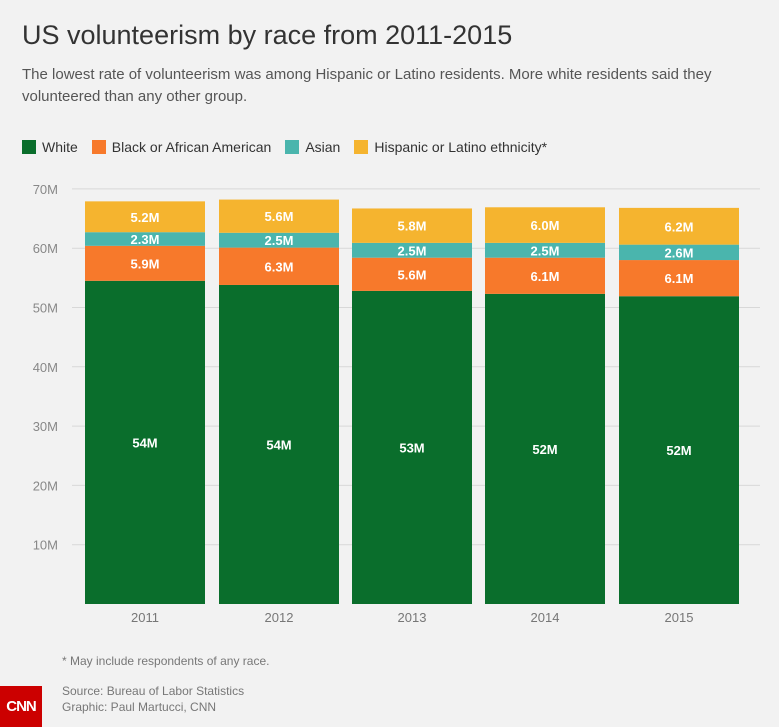  I want to click on data-label: 5.8M, so click(412, 226).